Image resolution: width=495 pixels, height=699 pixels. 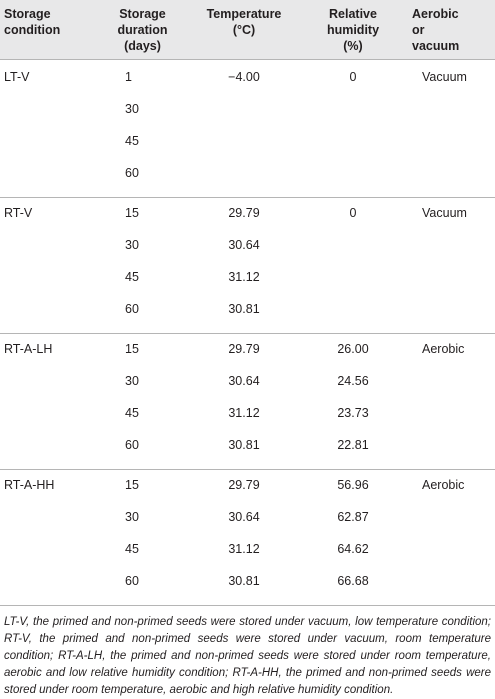 I want to click on header-storage-duration: Storage duration (days), so click(x=142, y=30).